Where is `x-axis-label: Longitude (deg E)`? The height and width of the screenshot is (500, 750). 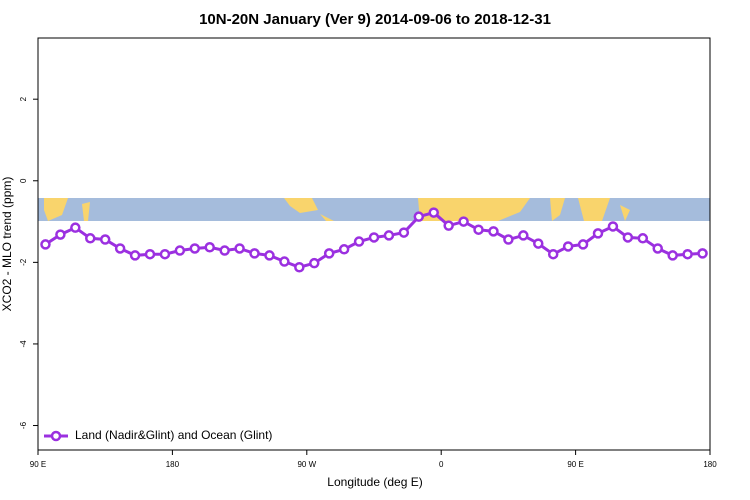
x-axis-label: Longitude (deg E) is located at coordinates (374, 482).